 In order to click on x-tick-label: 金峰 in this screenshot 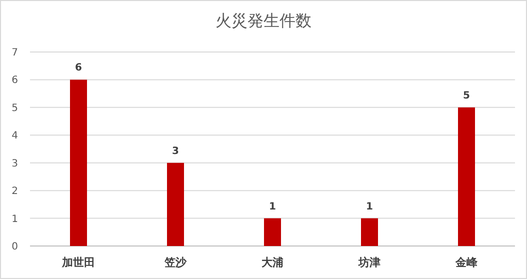, I will do `click(466, 262)`.